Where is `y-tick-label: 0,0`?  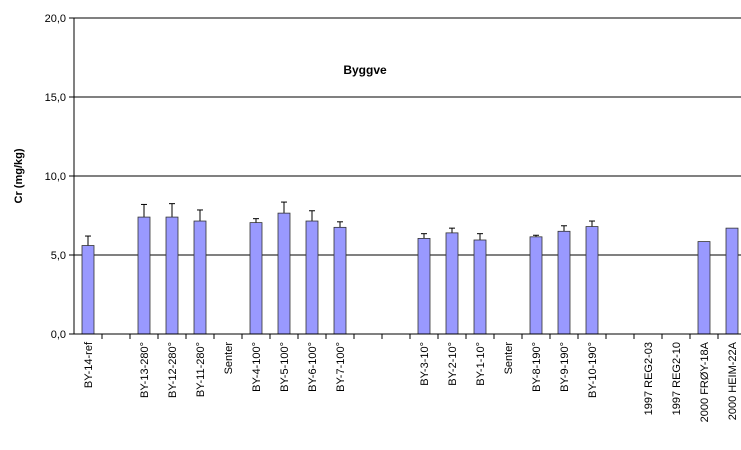 y-tick-label: 0,0 is located at coordinates (58, 335).